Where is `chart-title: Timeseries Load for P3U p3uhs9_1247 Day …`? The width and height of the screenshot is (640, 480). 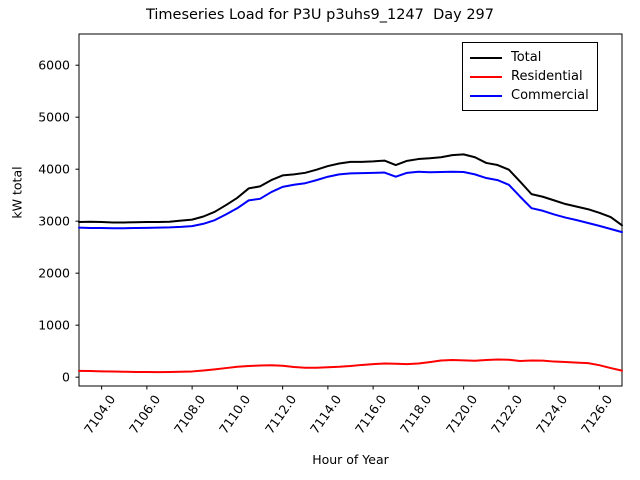 chart-title: Timeseries Load for P3U p3uhs9_1247 Day … is located at coordinates (320, 15).